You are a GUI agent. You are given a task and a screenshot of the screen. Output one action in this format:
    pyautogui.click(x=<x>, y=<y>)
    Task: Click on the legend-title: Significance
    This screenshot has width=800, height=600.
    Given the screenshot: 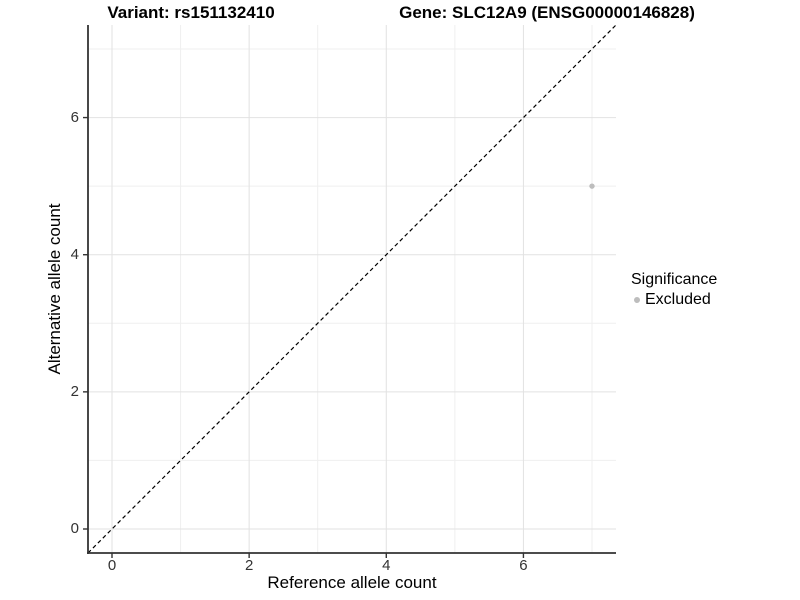 What is the action you would take?
    pyautogui.click(x=674, y=279)
    